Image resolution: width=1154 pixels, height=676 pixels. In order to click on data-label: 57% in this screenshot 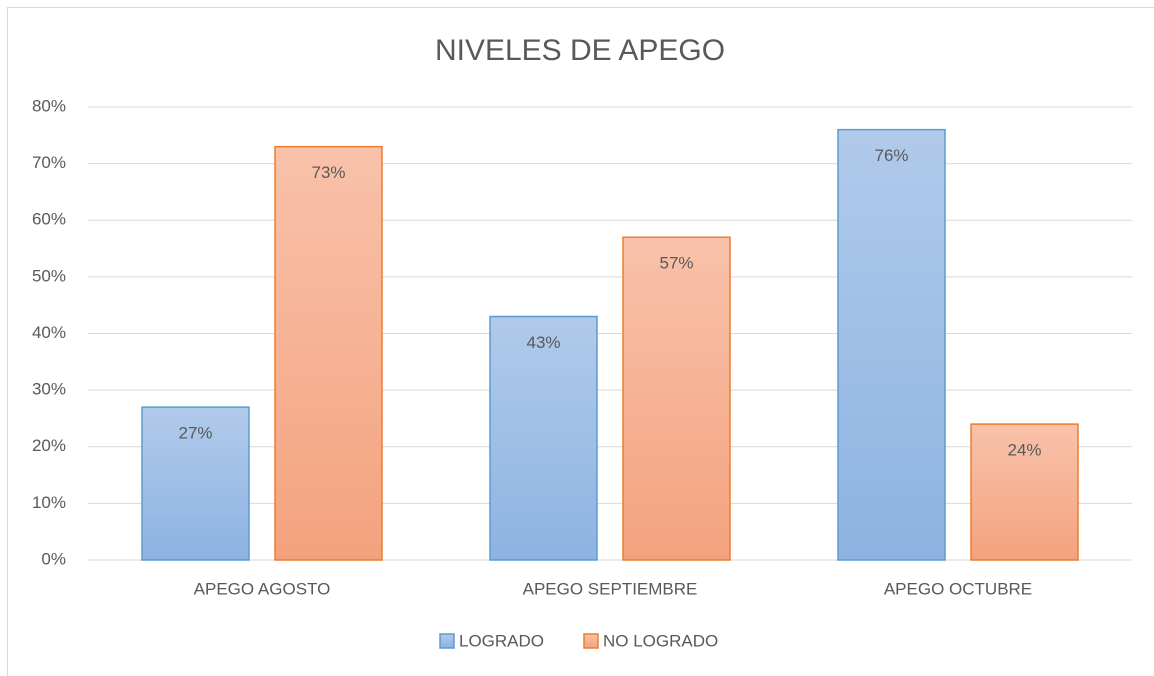, I will do `click(676, 263)`.